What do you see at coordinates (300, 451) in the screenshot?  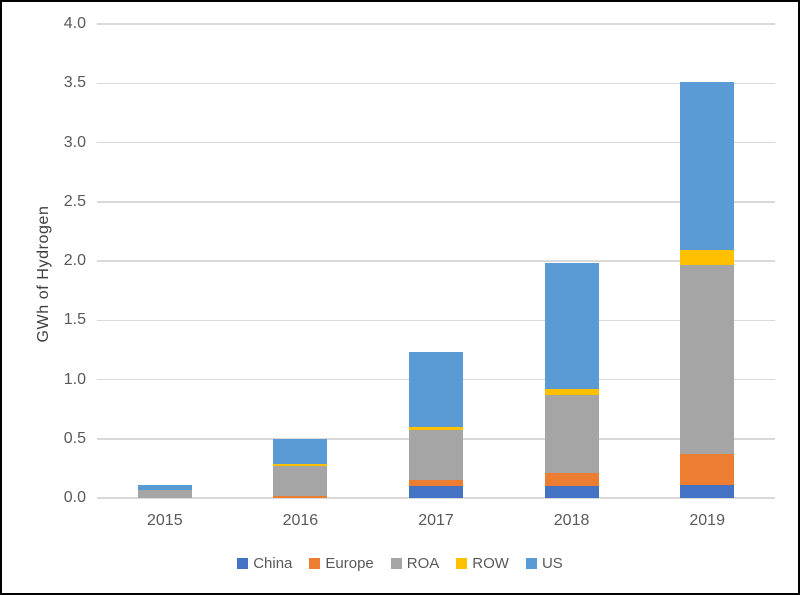 I see `bar-segment-us-2016` at bounding box center [300, 451].